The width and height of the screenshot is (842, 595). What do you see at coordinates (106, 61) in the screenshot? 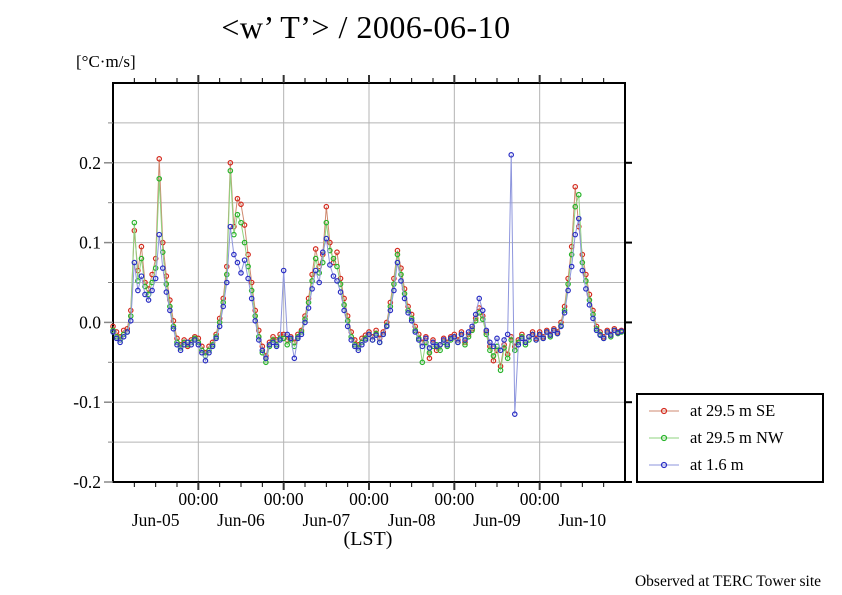
I see `y-axis-unit-label: [°C·m/s]` at bounding box center [106, 61].